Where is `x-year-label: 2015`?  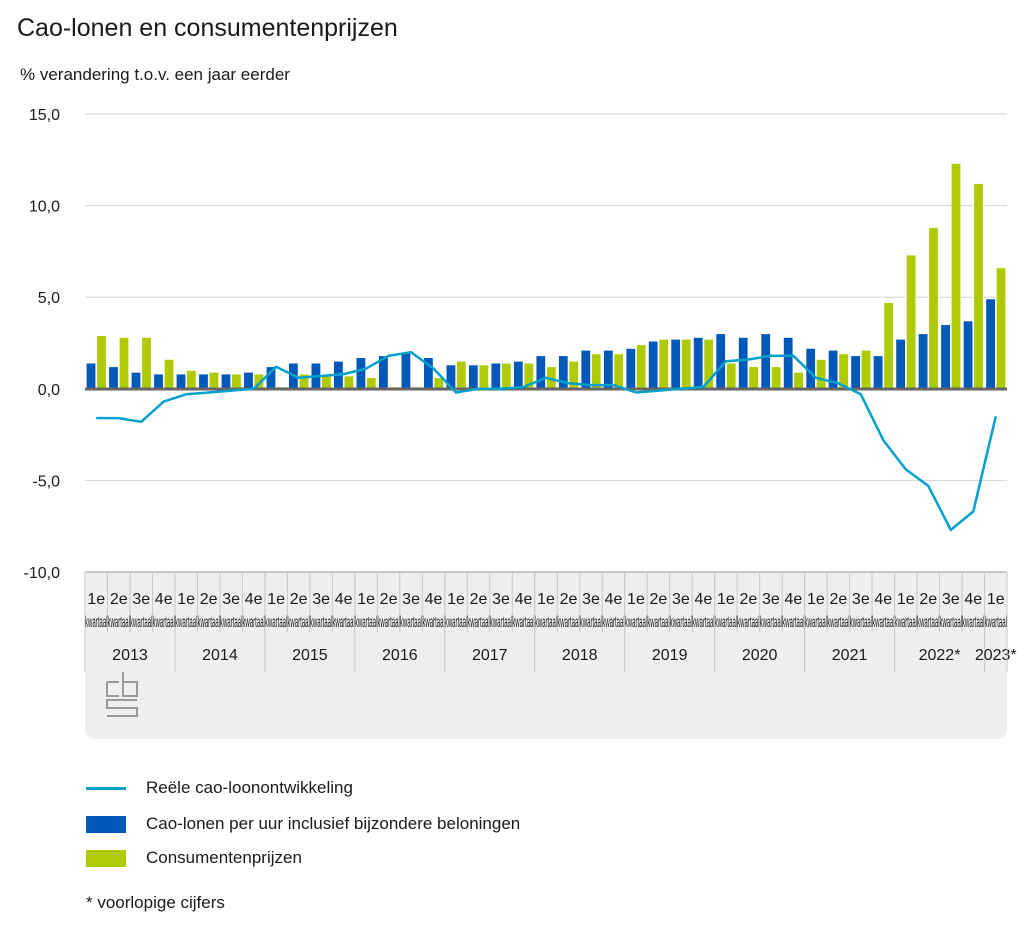 x-year-label: 2015 is located at coordinates (310, 655).